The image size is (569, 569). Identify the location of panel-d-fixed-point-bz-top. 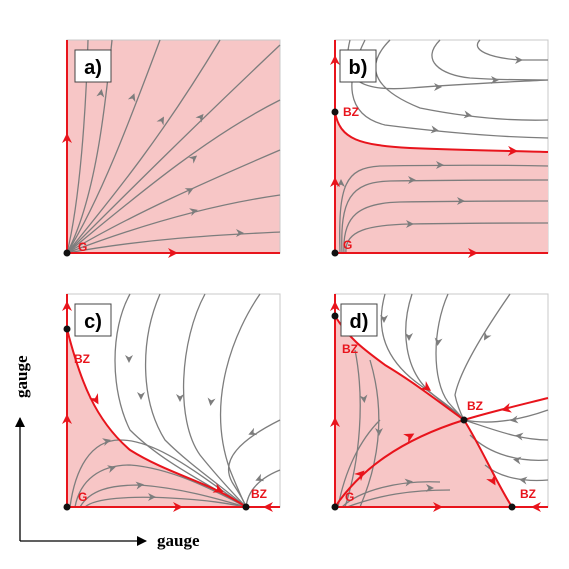
(335, 316).